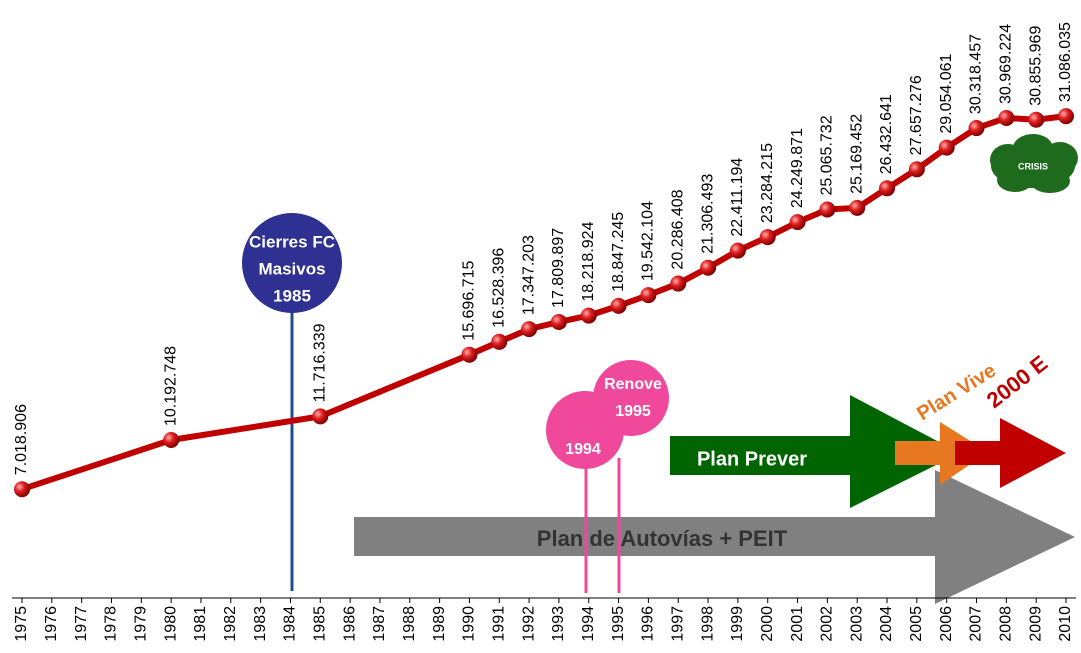 The image size is (1081, 653). Describe the element at coordinates (618, 252) in the screenshot. I see `data-label: 18.847.245` at that location.